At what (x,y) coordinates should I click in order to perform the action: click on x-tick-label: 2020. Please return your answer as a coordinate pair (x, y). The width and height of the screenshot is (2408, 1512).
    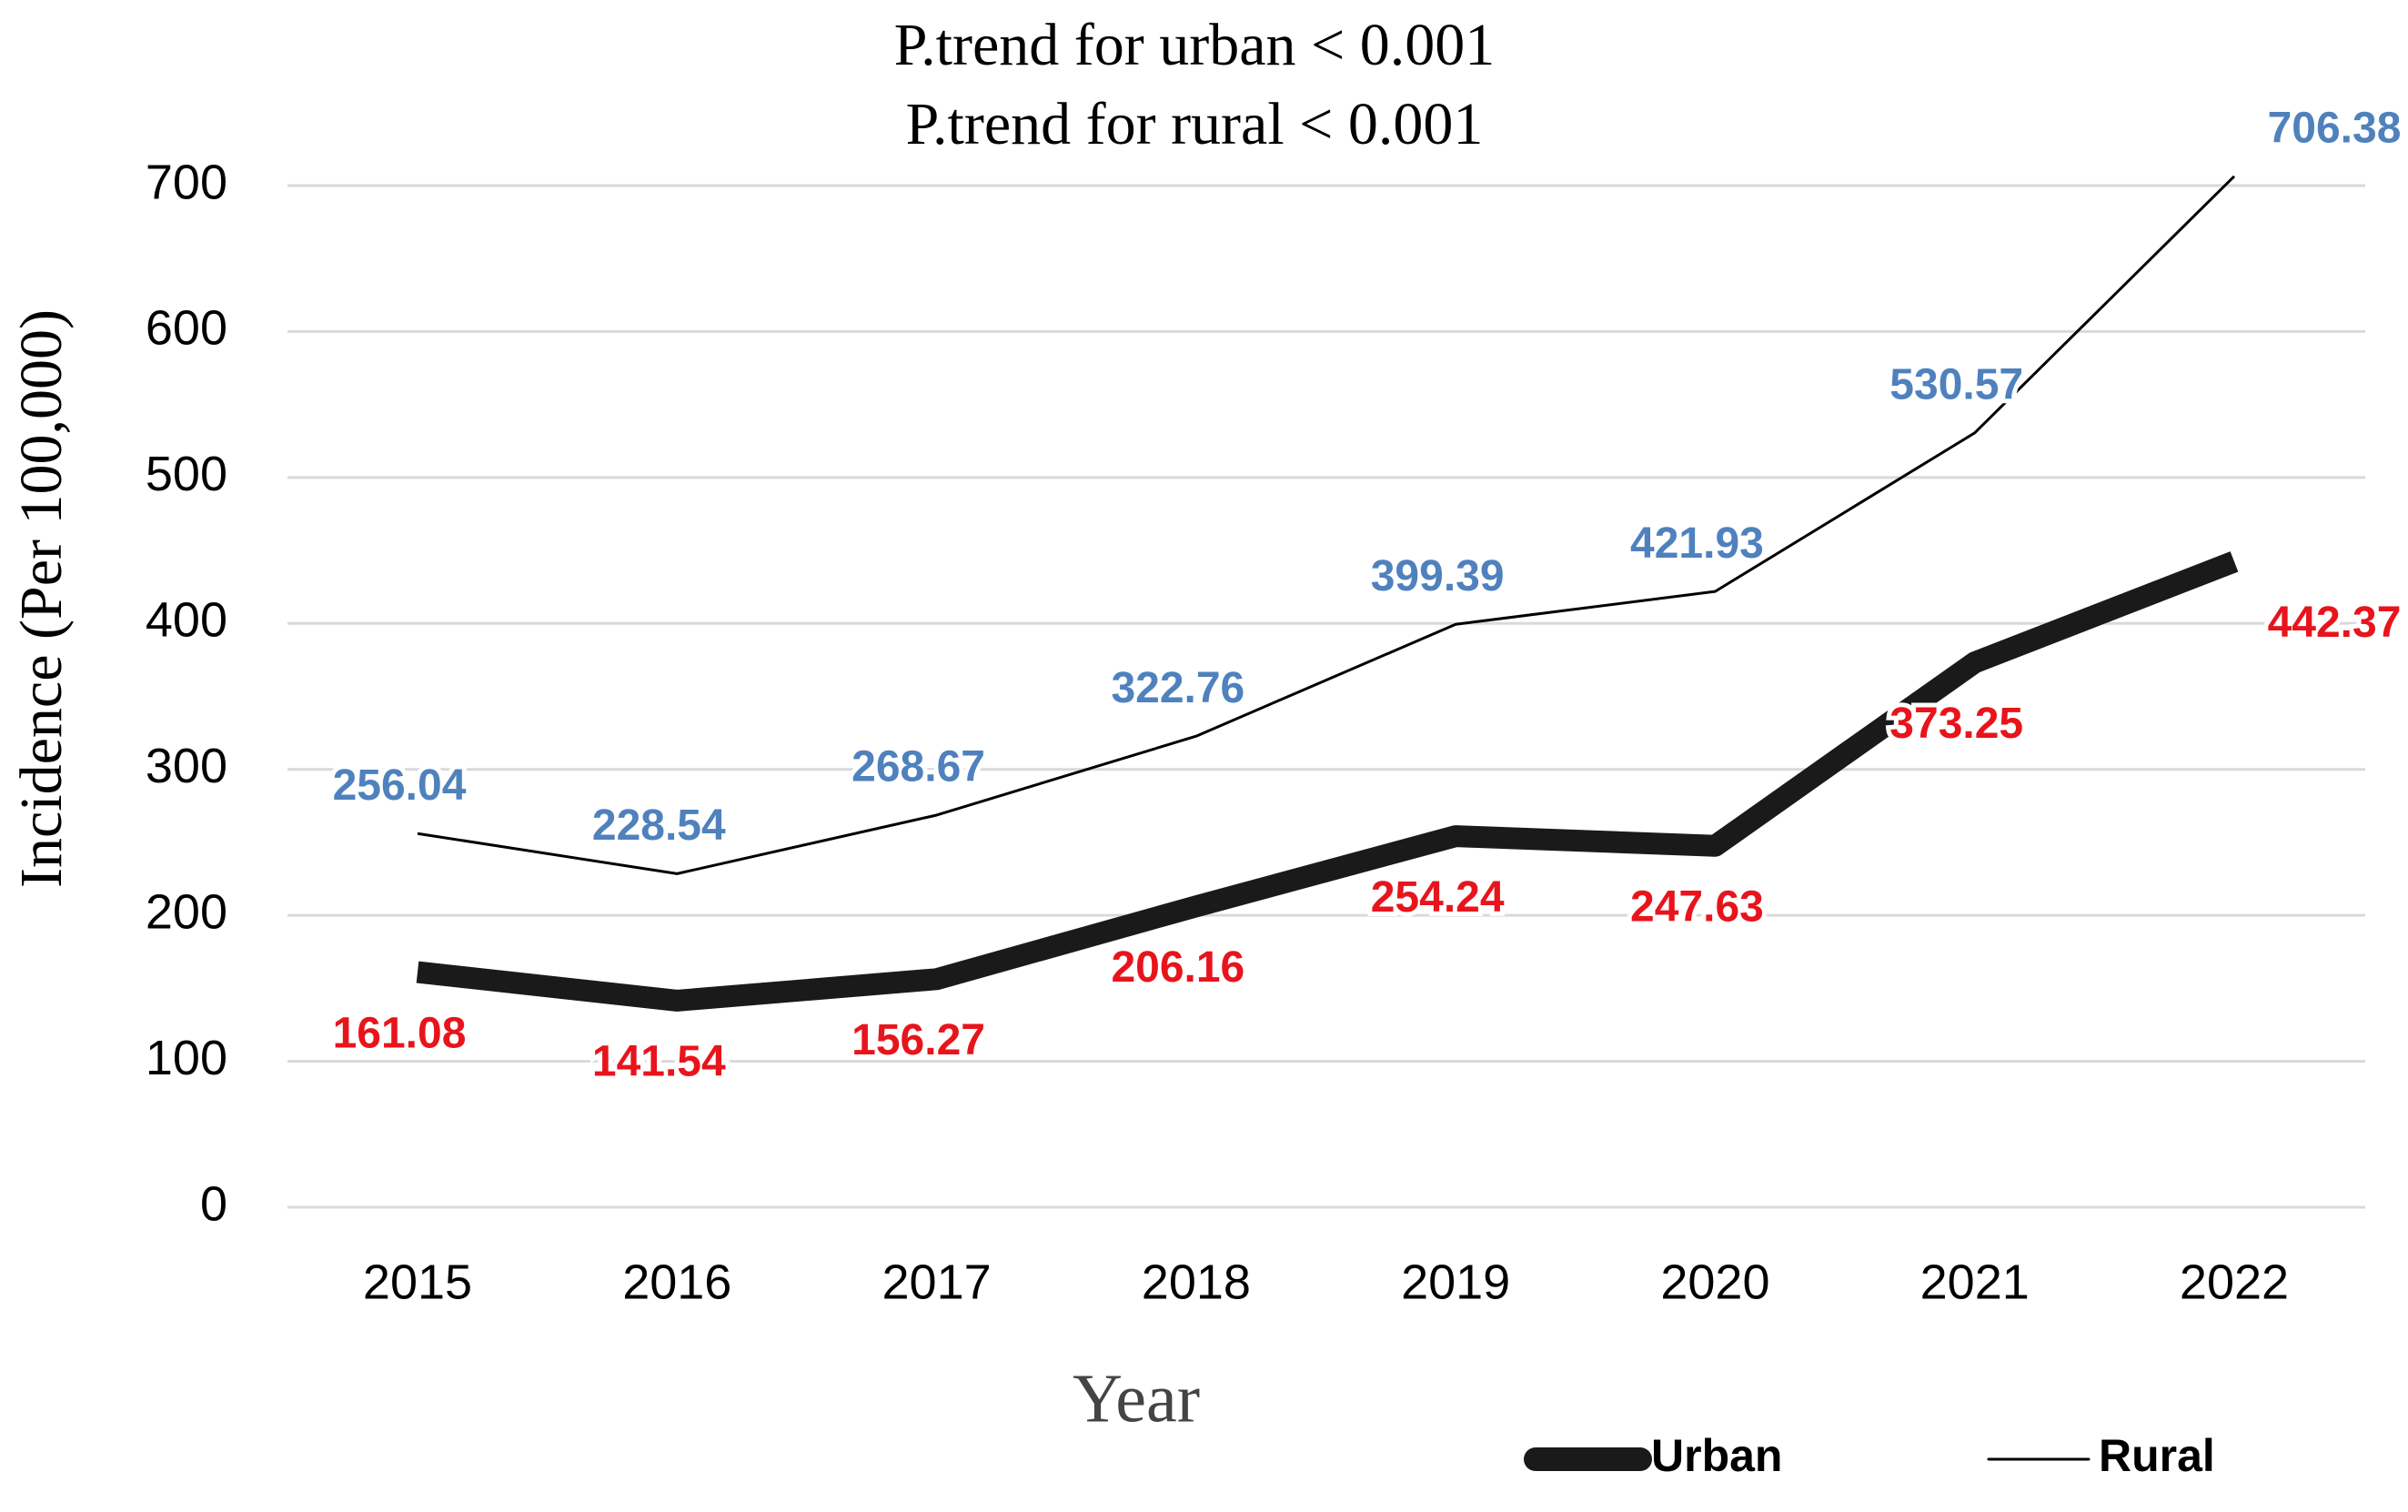
    Looking at the image, I should click on (1714, 1282).